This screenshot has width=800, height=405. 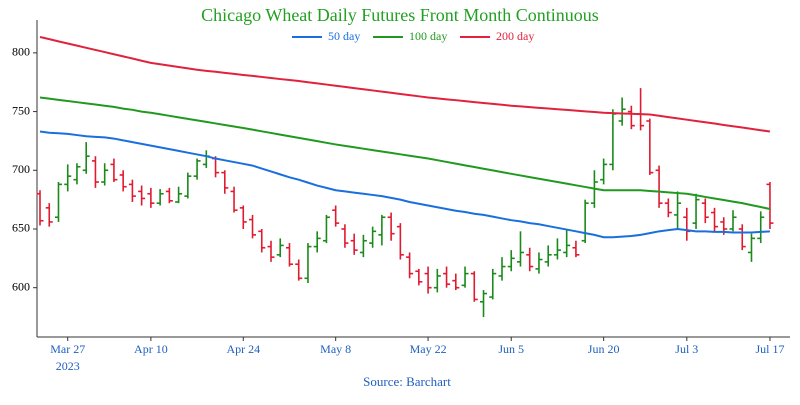 I want to click on y-tick-label: 750, so click(x=21, y=110).